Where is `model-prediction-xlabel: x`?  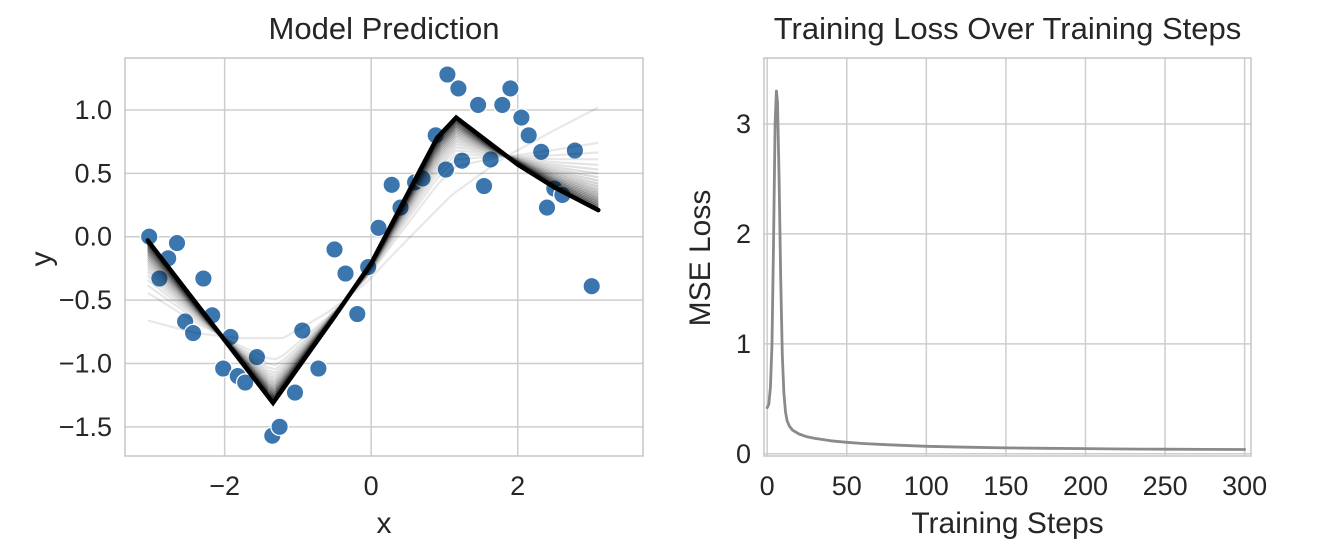 model-prediction-xlabel: x is located at coordinates (384, 523).